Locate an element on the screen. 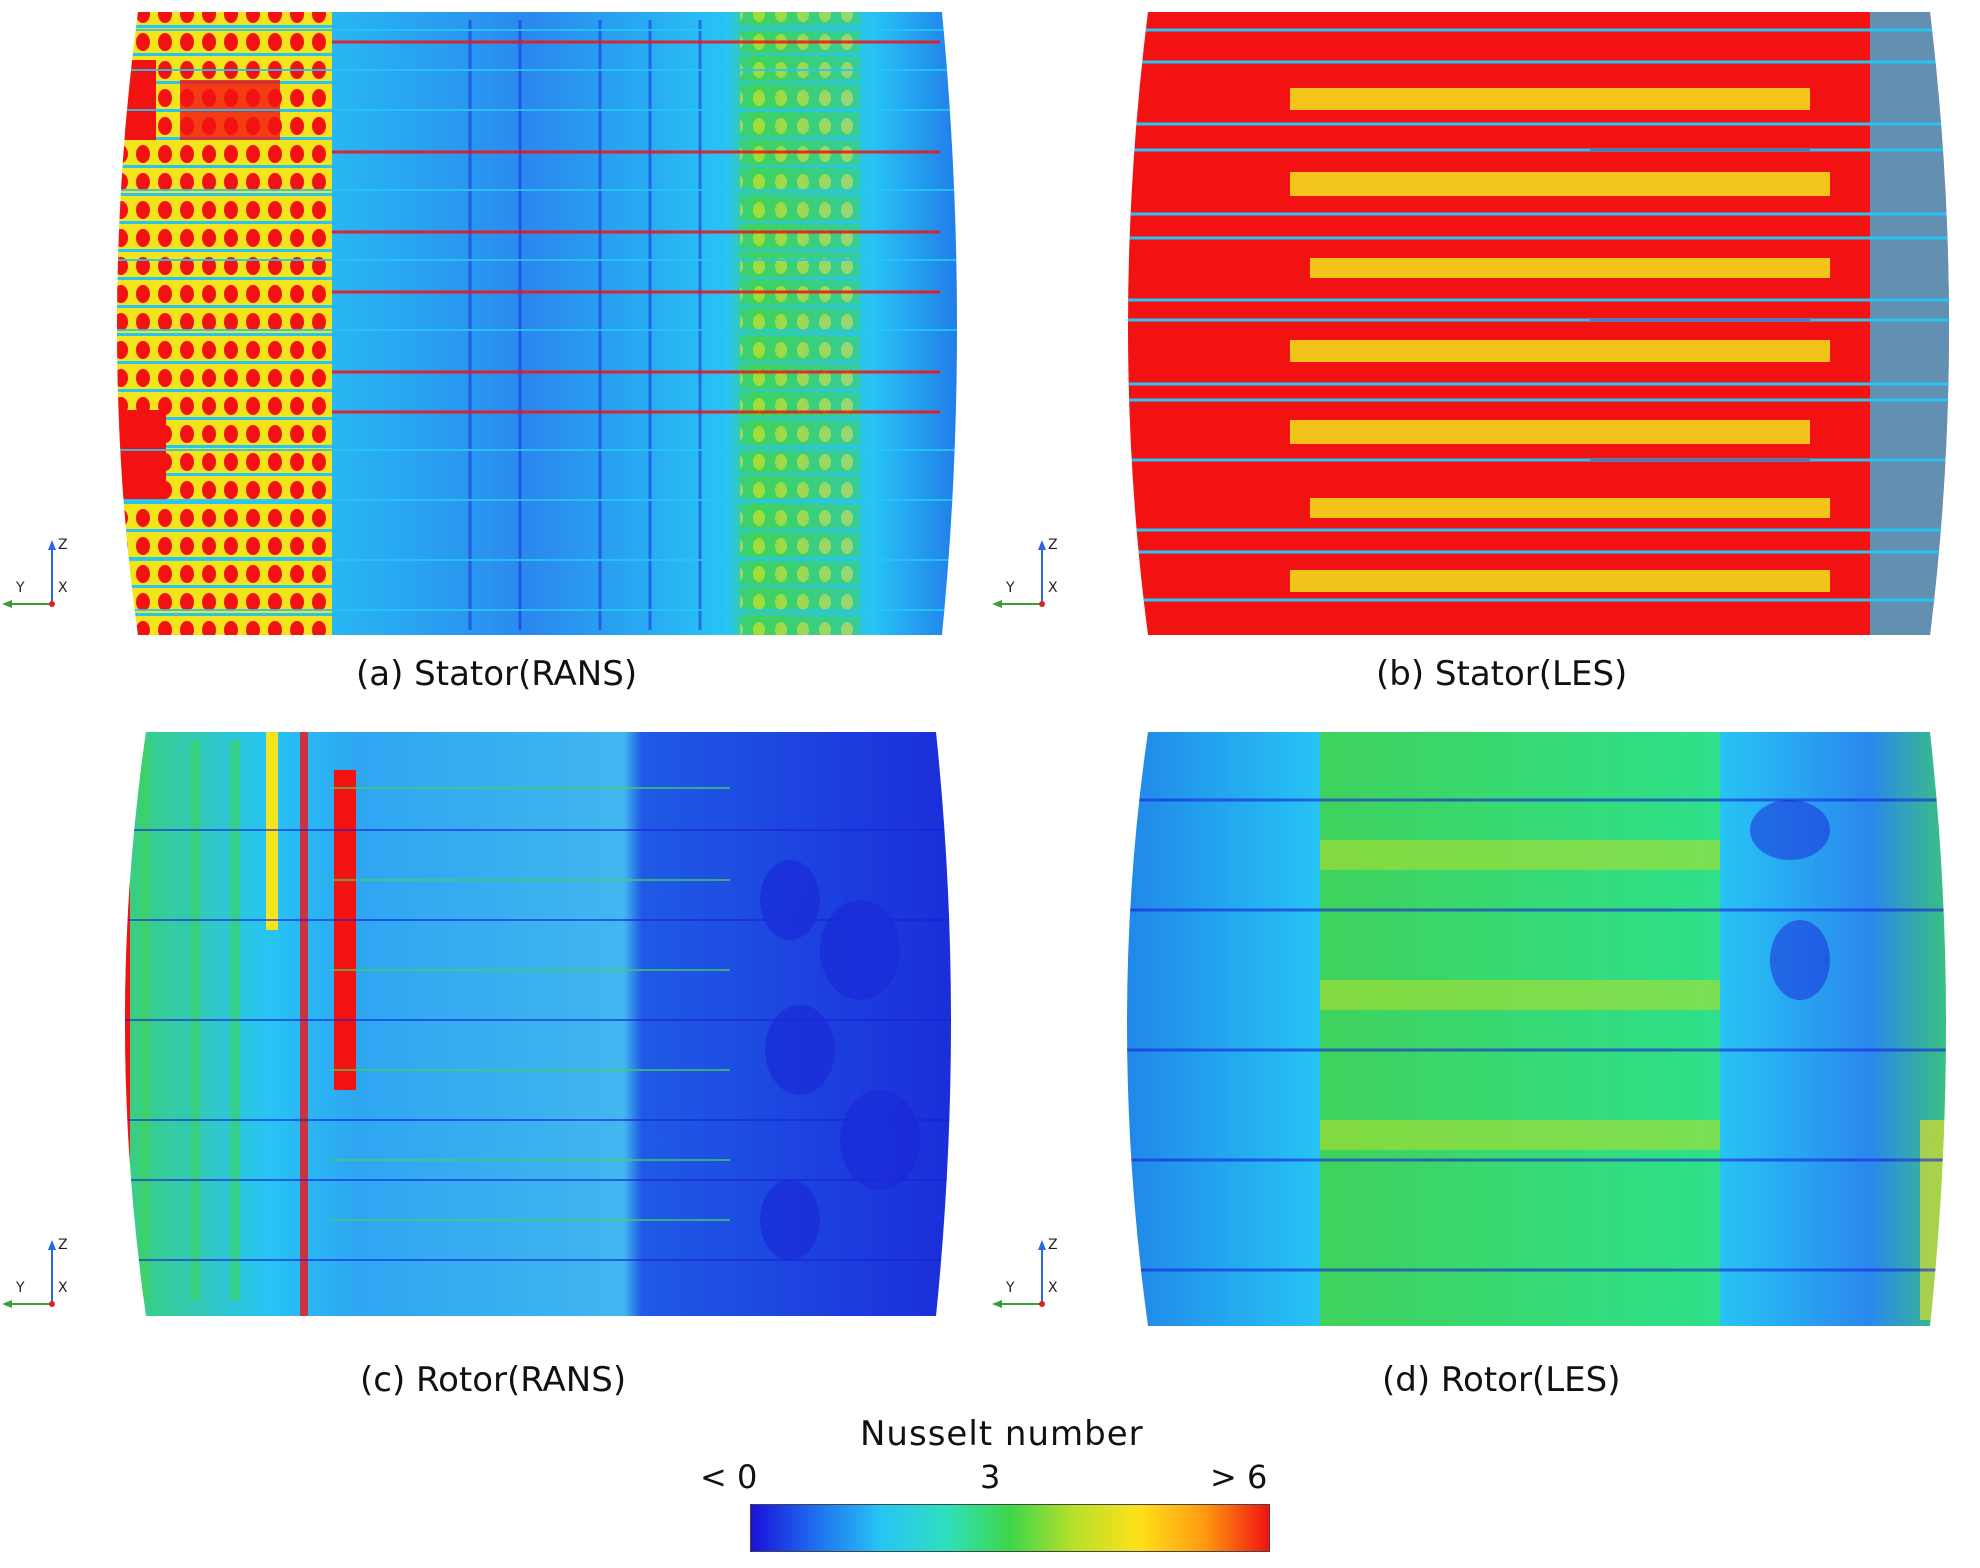 The image size is (1980, 1568). caption-a: (a) Stator(RANS) is located at coordinates (497, 674).